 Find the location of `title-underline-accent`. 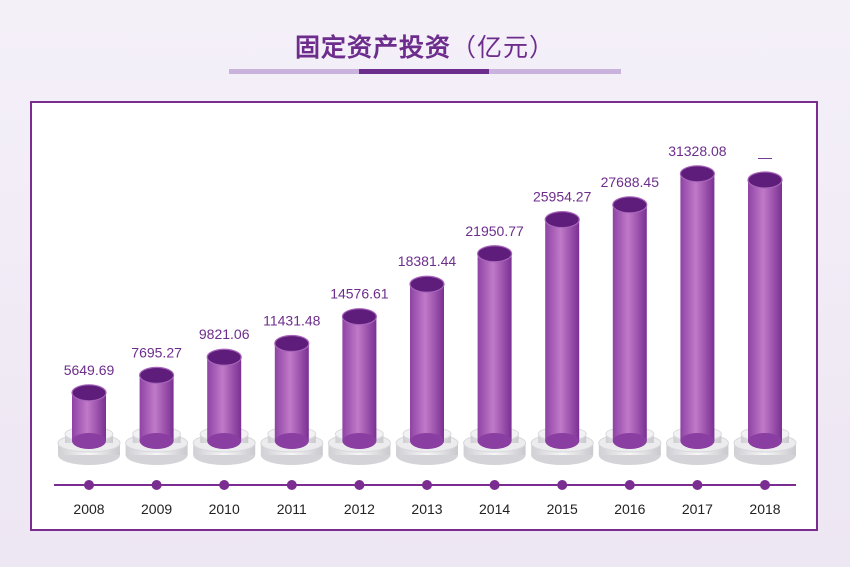

title-underline-accent is located at coordinates (424, 71).